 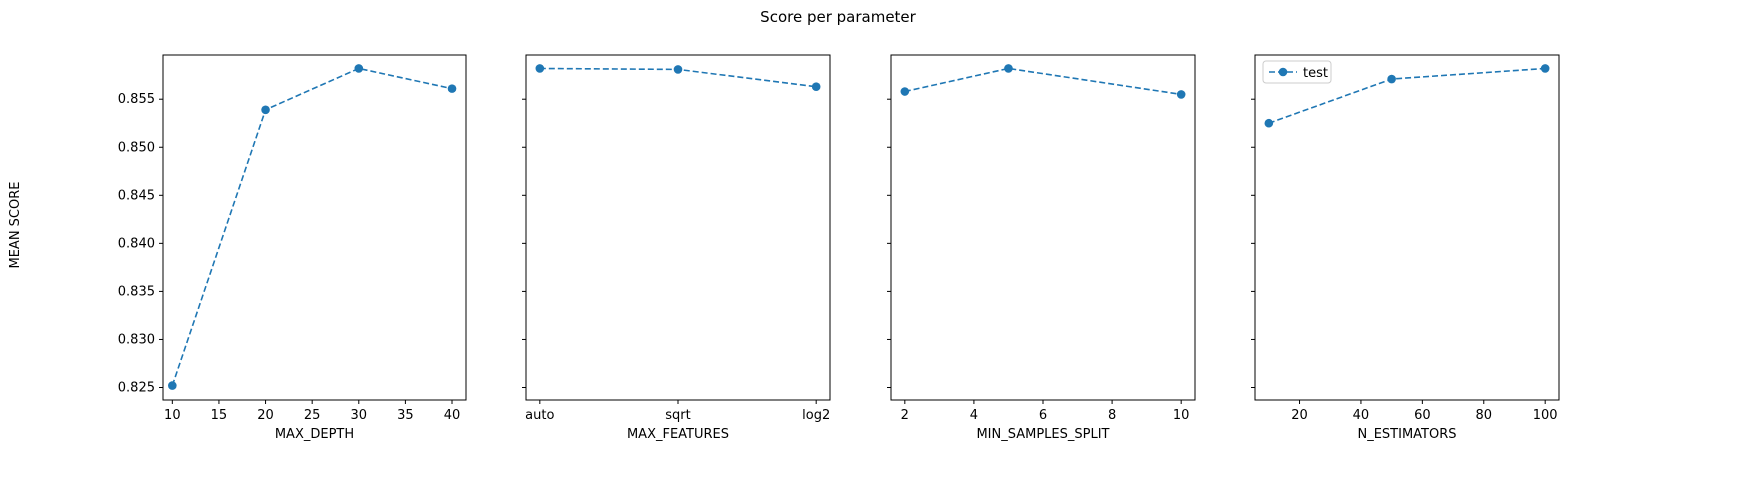 I want to click on figure-title: Score per parameter, so click(x=838, y=17).